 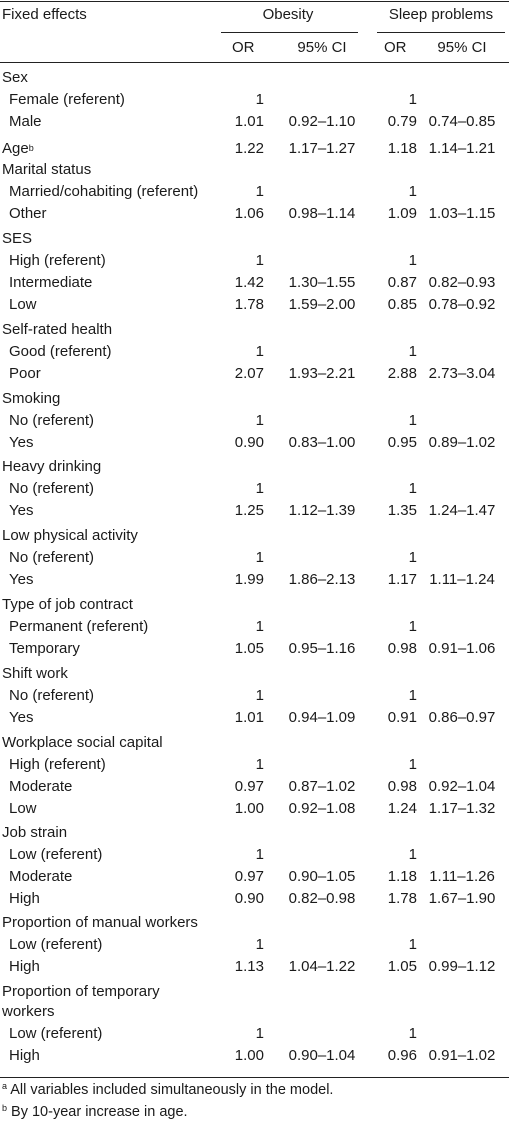 I want to click on row-label-text: Self-rated health, so click(x=57, y=329).